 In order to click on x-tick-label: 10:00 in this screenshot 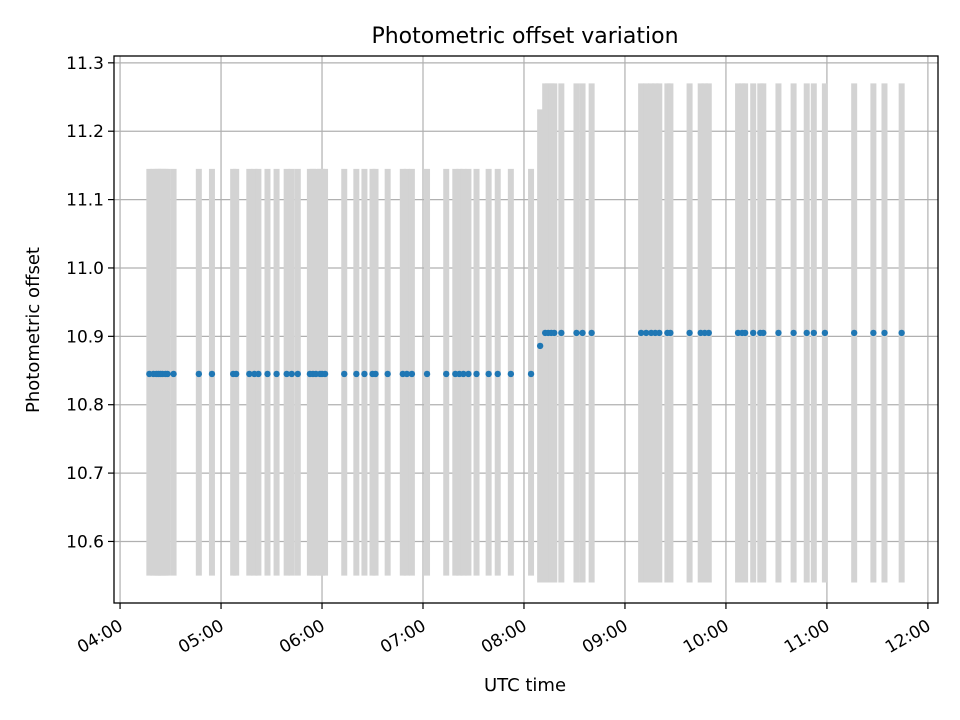, I will do `click(706, 637)`.